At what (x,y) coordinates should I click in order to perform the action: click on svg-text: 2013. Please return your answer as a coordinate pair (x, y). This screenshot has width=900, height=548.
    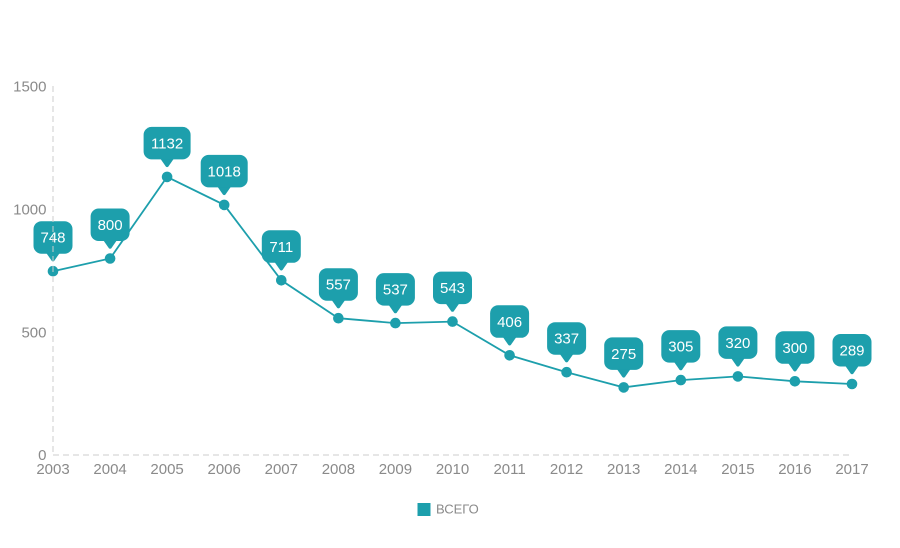
    Looking at the image, I should click on (623, 469).